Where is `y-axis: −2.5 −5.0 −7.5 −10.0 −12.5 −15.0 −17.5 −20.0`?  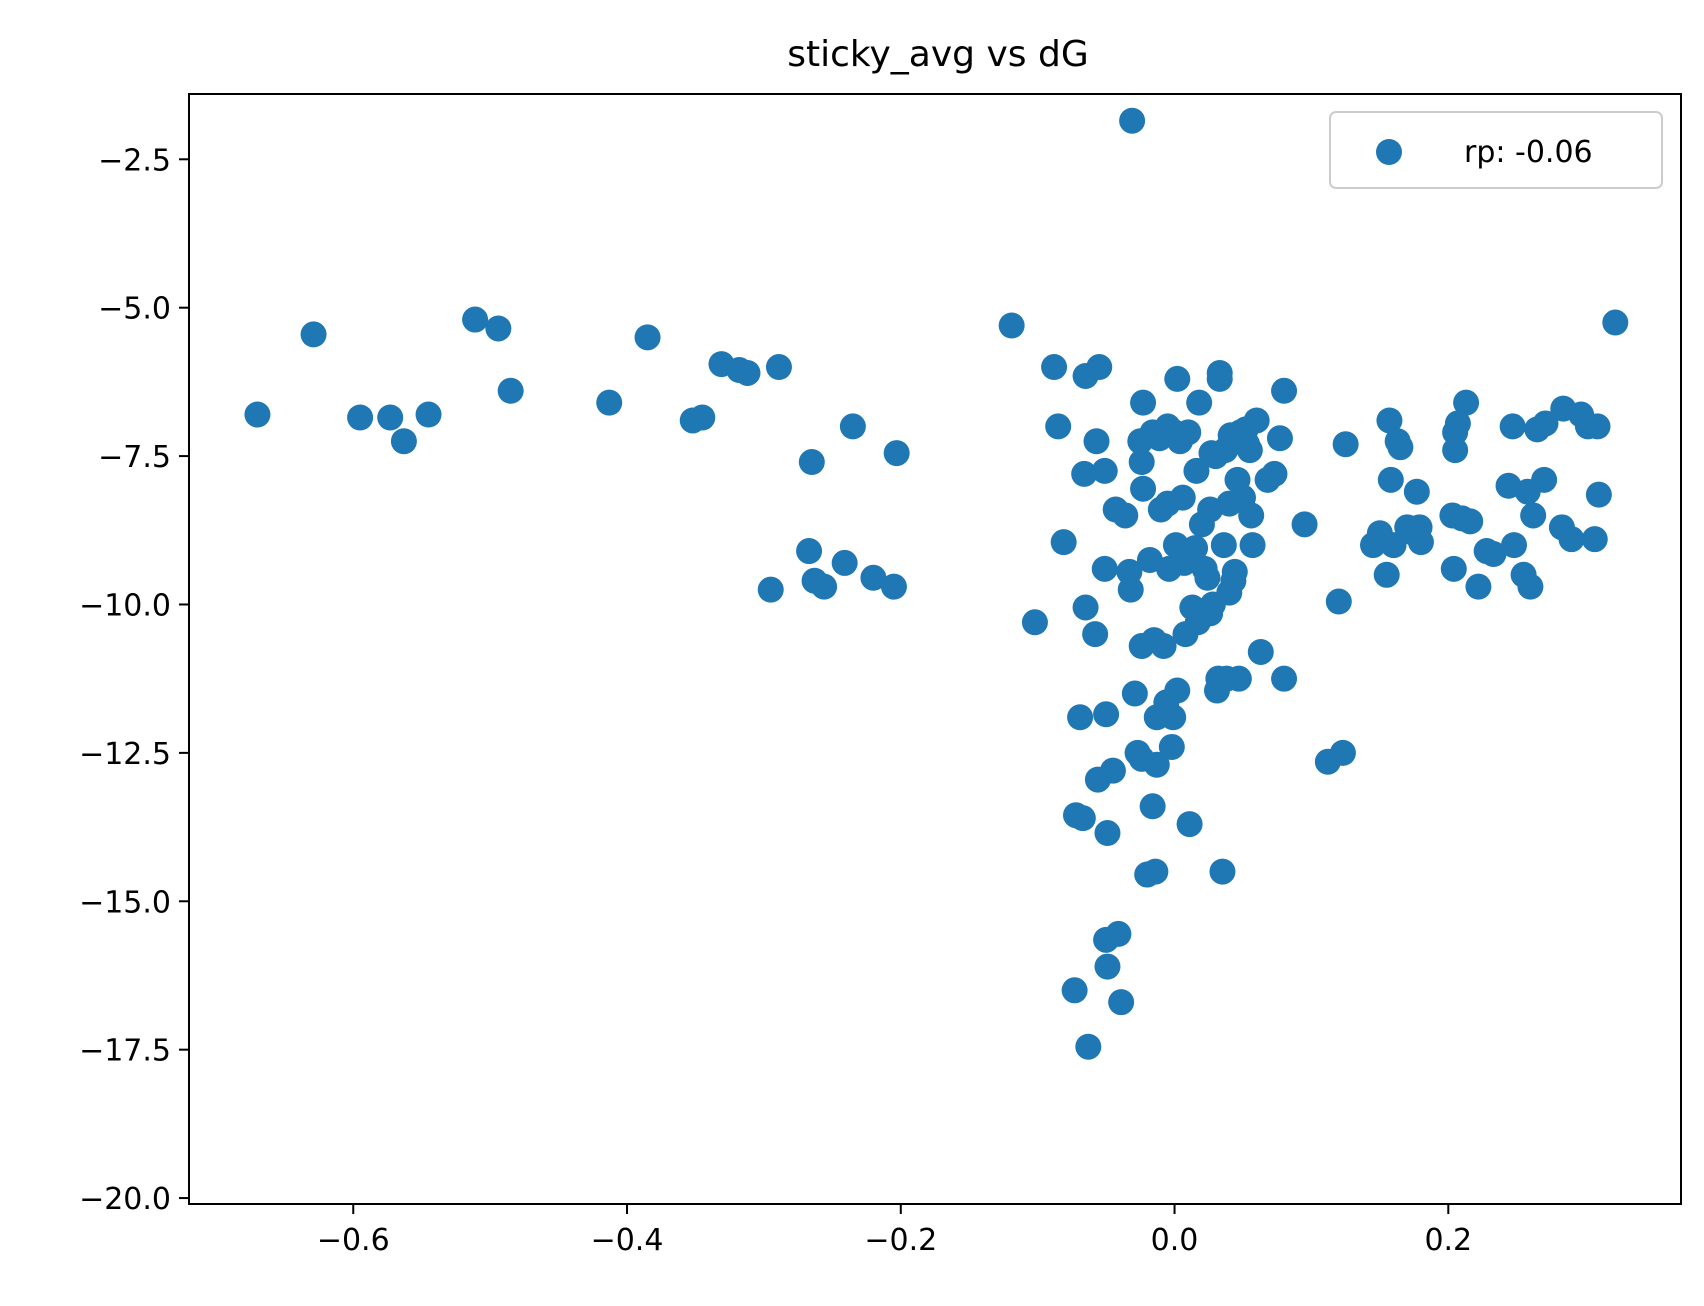
y-axis: −2.5 −5.0 −7.5 −10.0 −12.5 −15.0 −17.5 −20.0 is located at coordinates (134, 680).